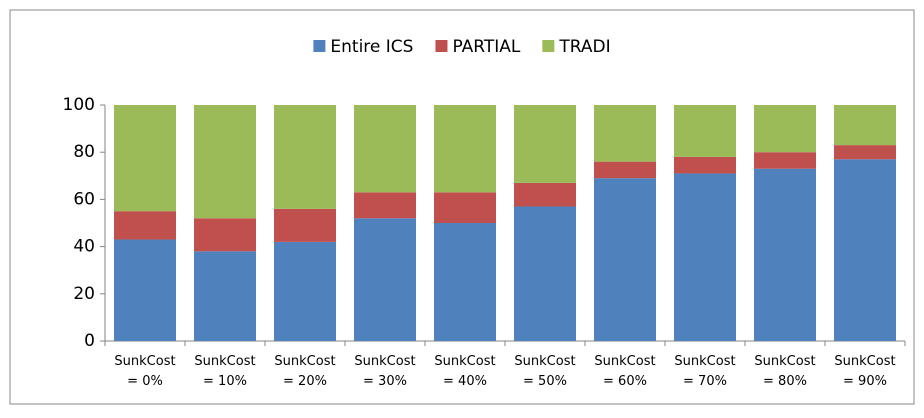 The image size is (924, 418). What do you see at coordinates (464, 371) in the screenshot?
I see `x-tick-label: SunkCost = 40%` at bounding box center [464, 371].